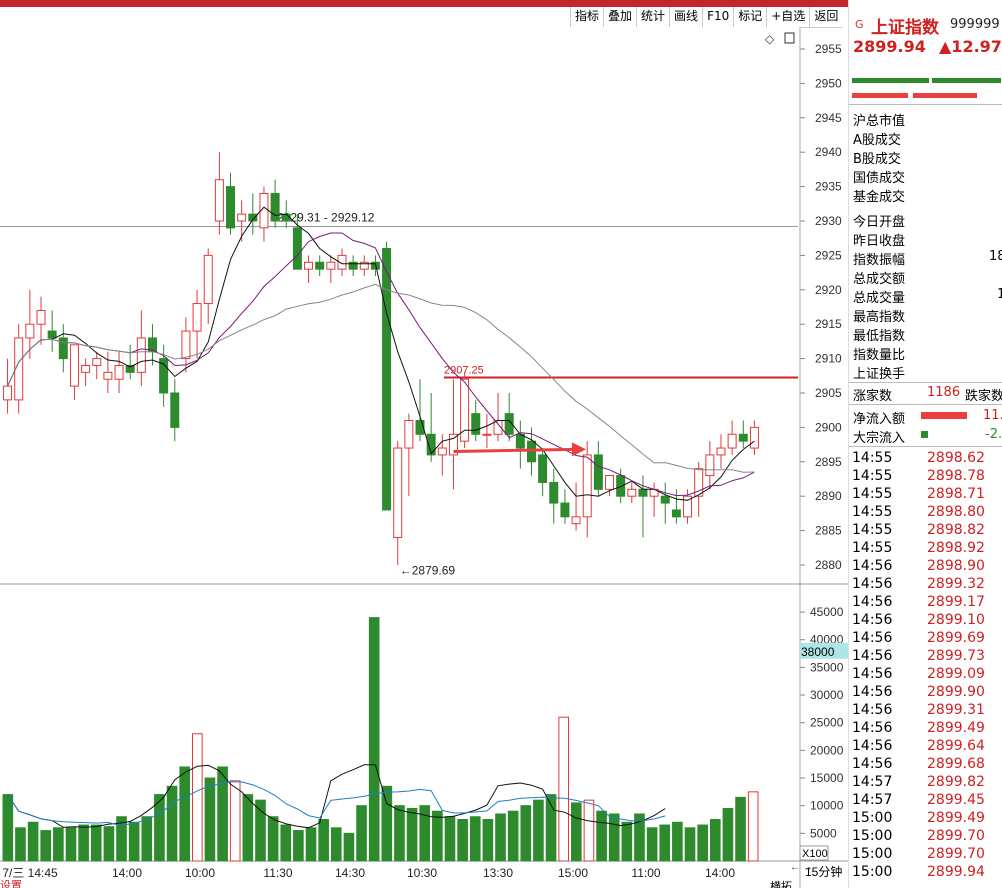  I want to click on y-tick-label: 2930, so click(828, 221).